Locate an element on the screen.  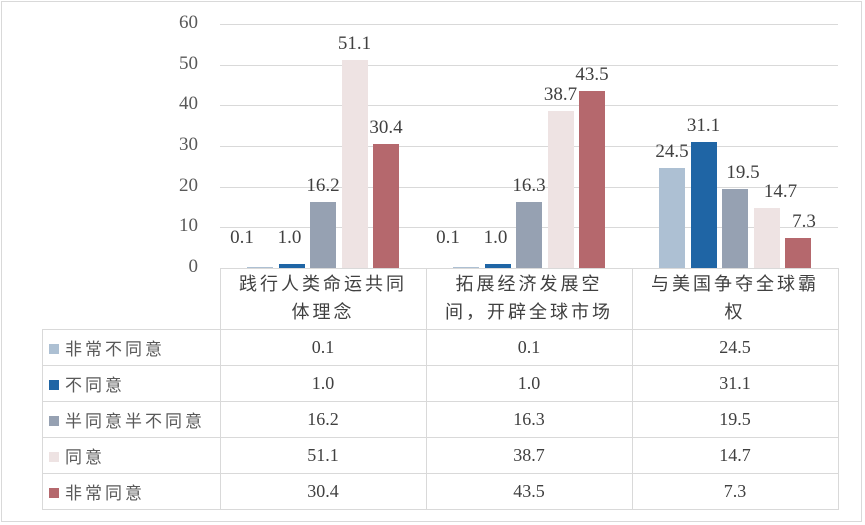
table-cell: 24.5 is located at coordinates (735, 347).